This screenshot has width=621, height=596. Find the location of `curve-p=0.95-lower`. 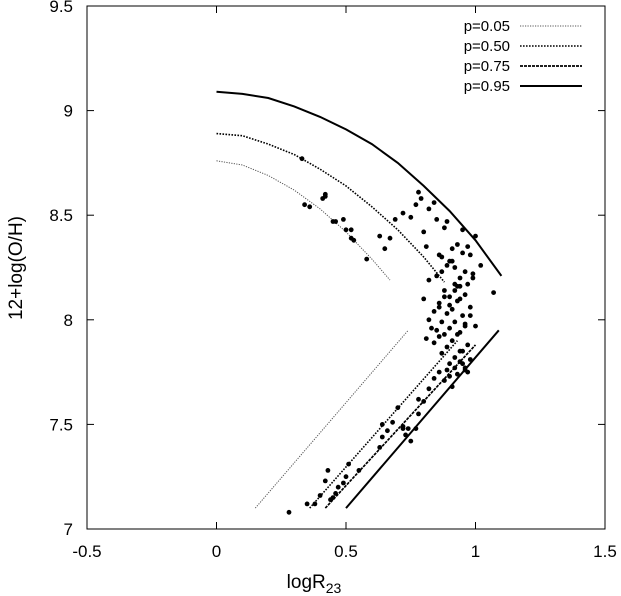

curve-p=0.95-lower is located at coordinates (422, 419).